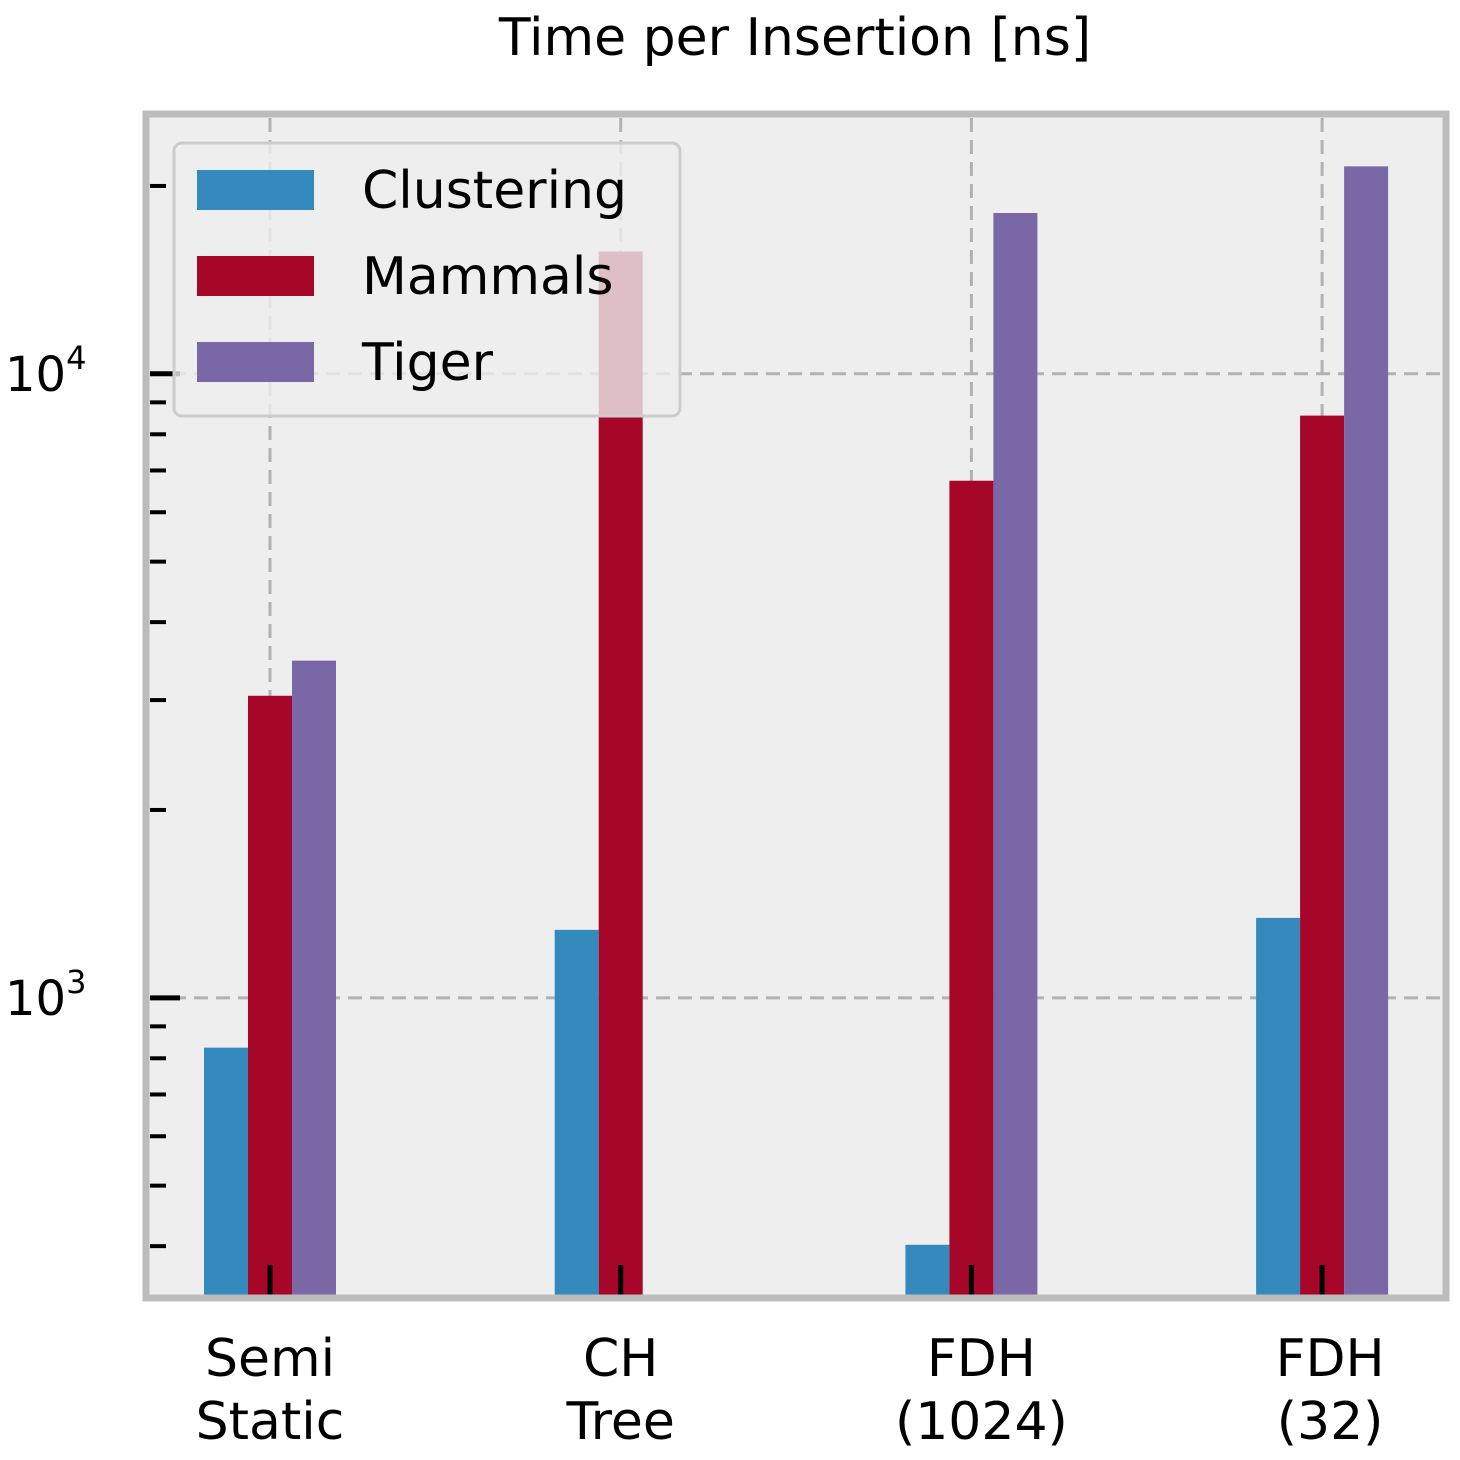  Describe the element at coordinates (487, 277) in the screenshot. I see `legend-label-mammals: Mammals` at that location.